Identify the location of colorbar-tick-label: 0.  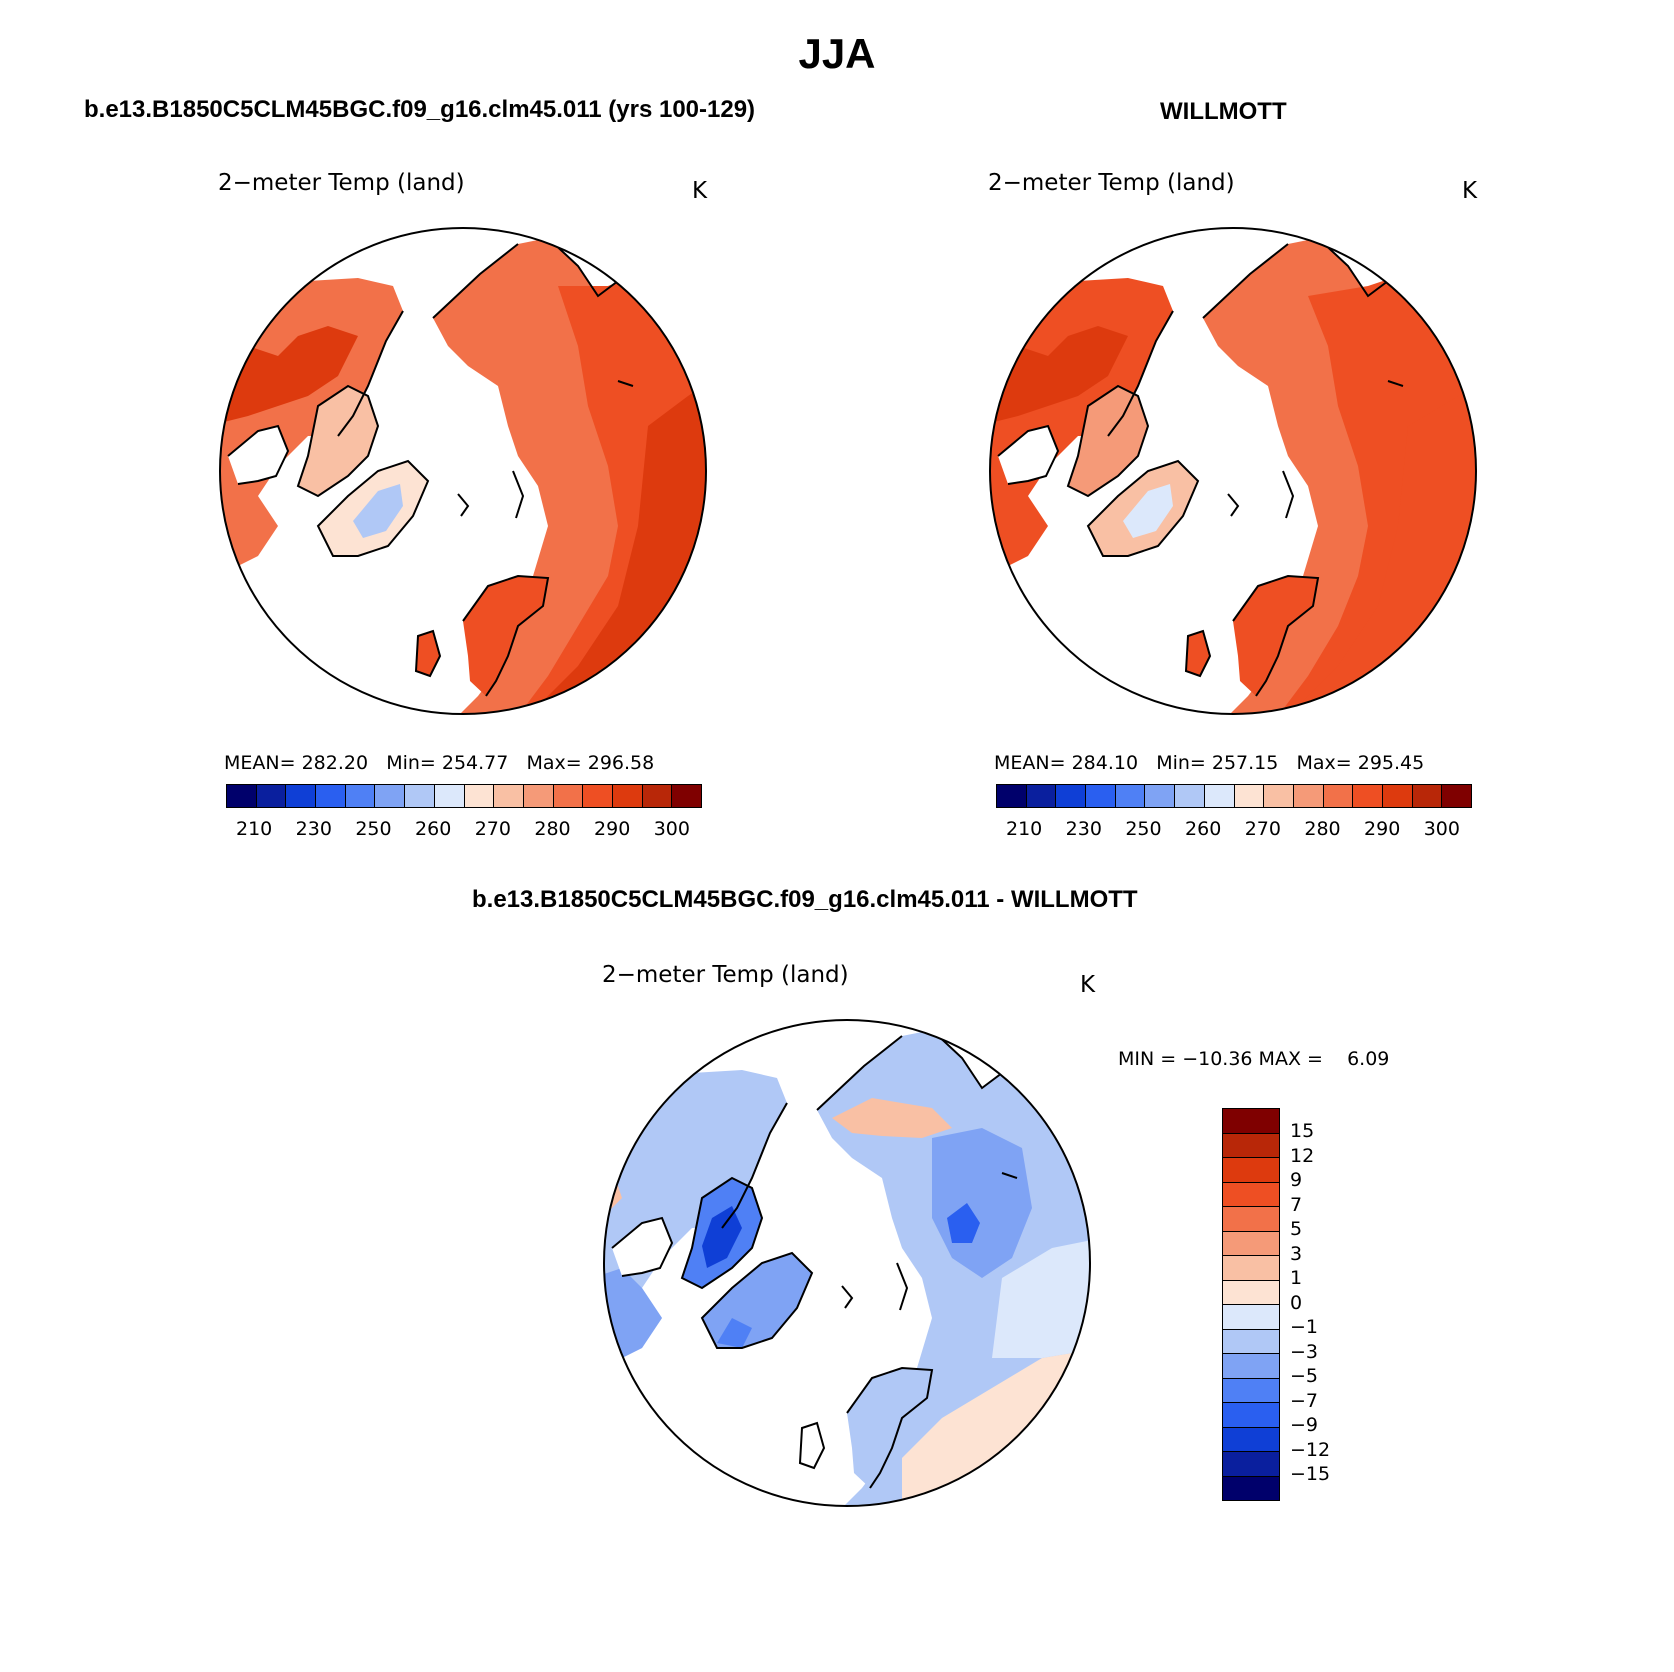
(1296, 1302).